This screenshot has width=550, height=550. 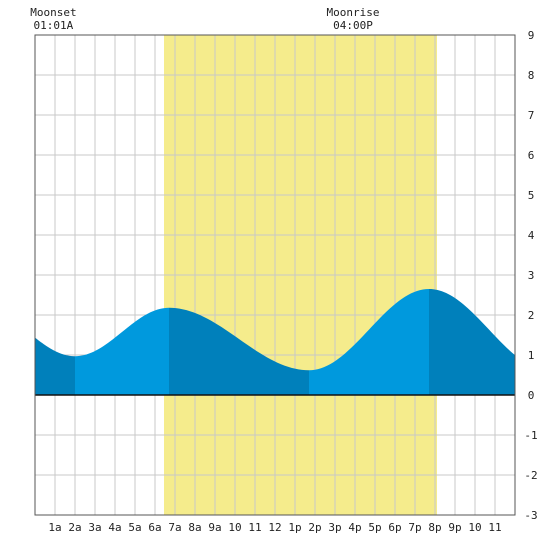 What do you see at coordinates (414, 527) in the screenshot?
I see `x-tick-label: 7p` at bounding box center [414, 527].